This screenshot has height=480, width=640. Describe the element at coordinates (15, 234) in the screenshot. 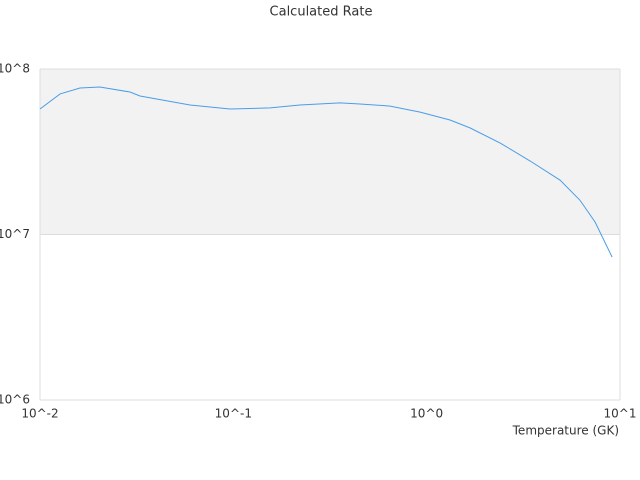

I see `y-tick-label: 10^7` at that location.